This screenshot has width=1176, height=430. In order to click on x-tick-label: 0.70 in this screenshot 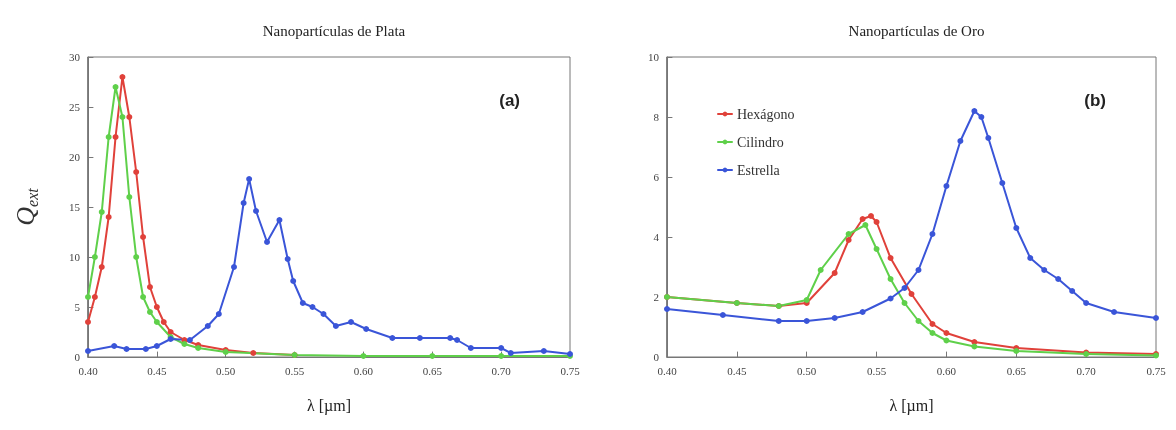, I will do `click(501, 370)`.